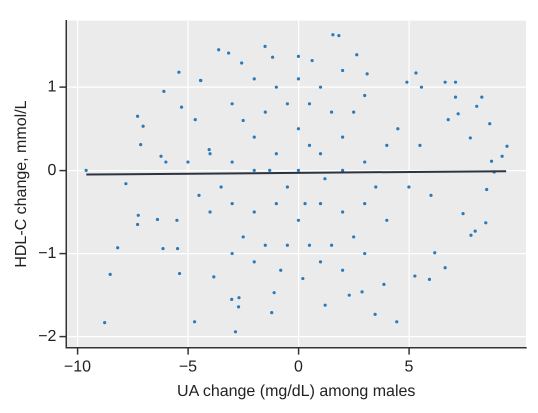 The image size is (538, 413). I want to click on x-tick-label: 0, so click(298, 367).